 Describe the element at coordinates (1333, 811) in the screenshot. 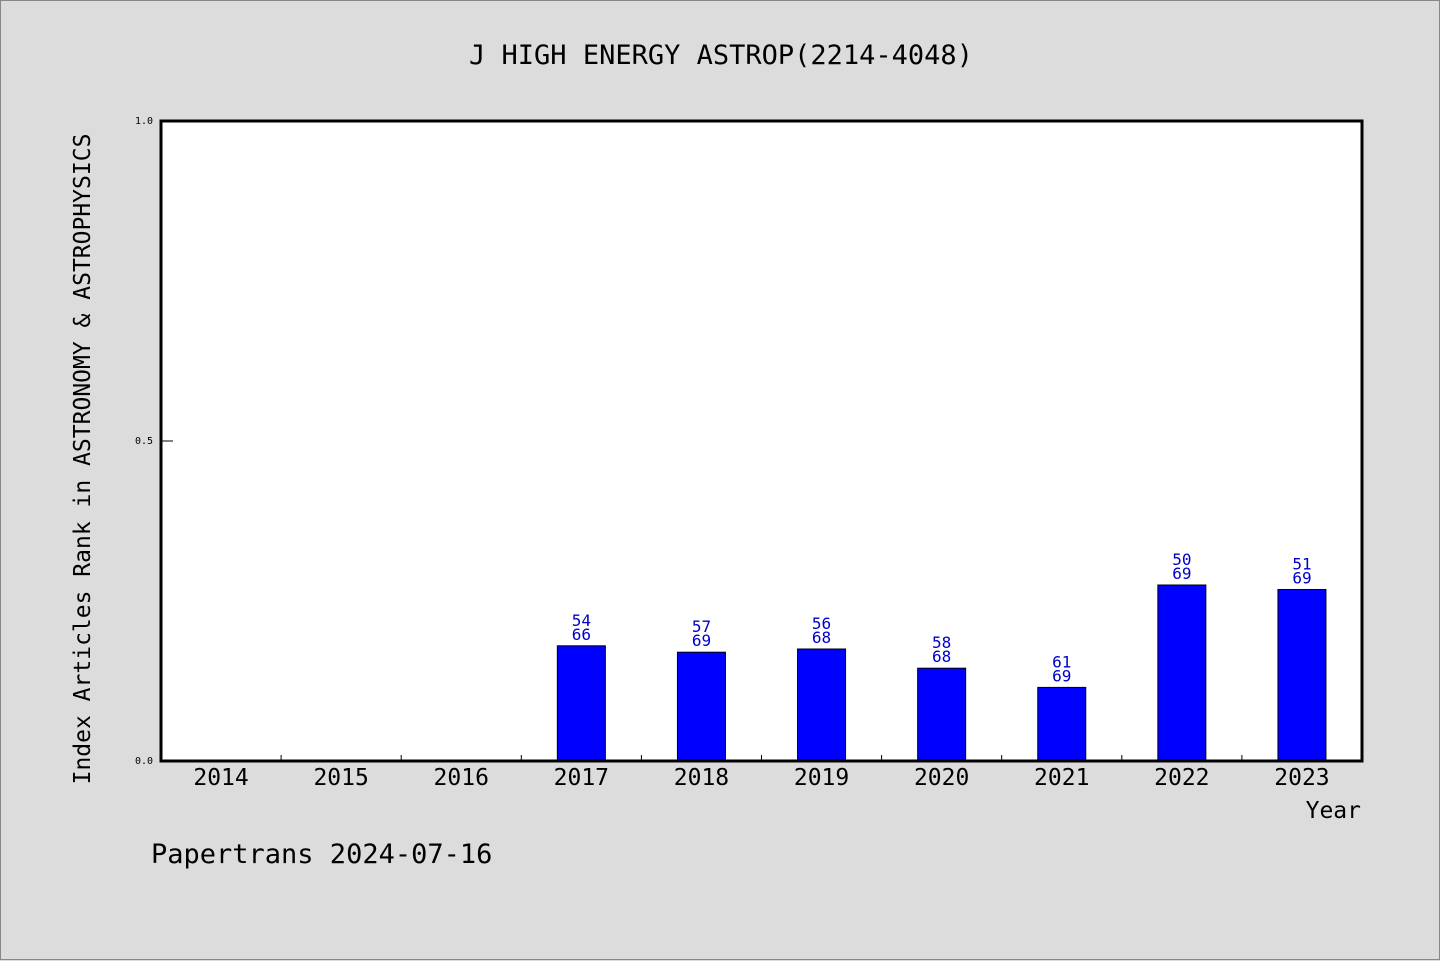

I see `x-axis-label: Year` at that location.